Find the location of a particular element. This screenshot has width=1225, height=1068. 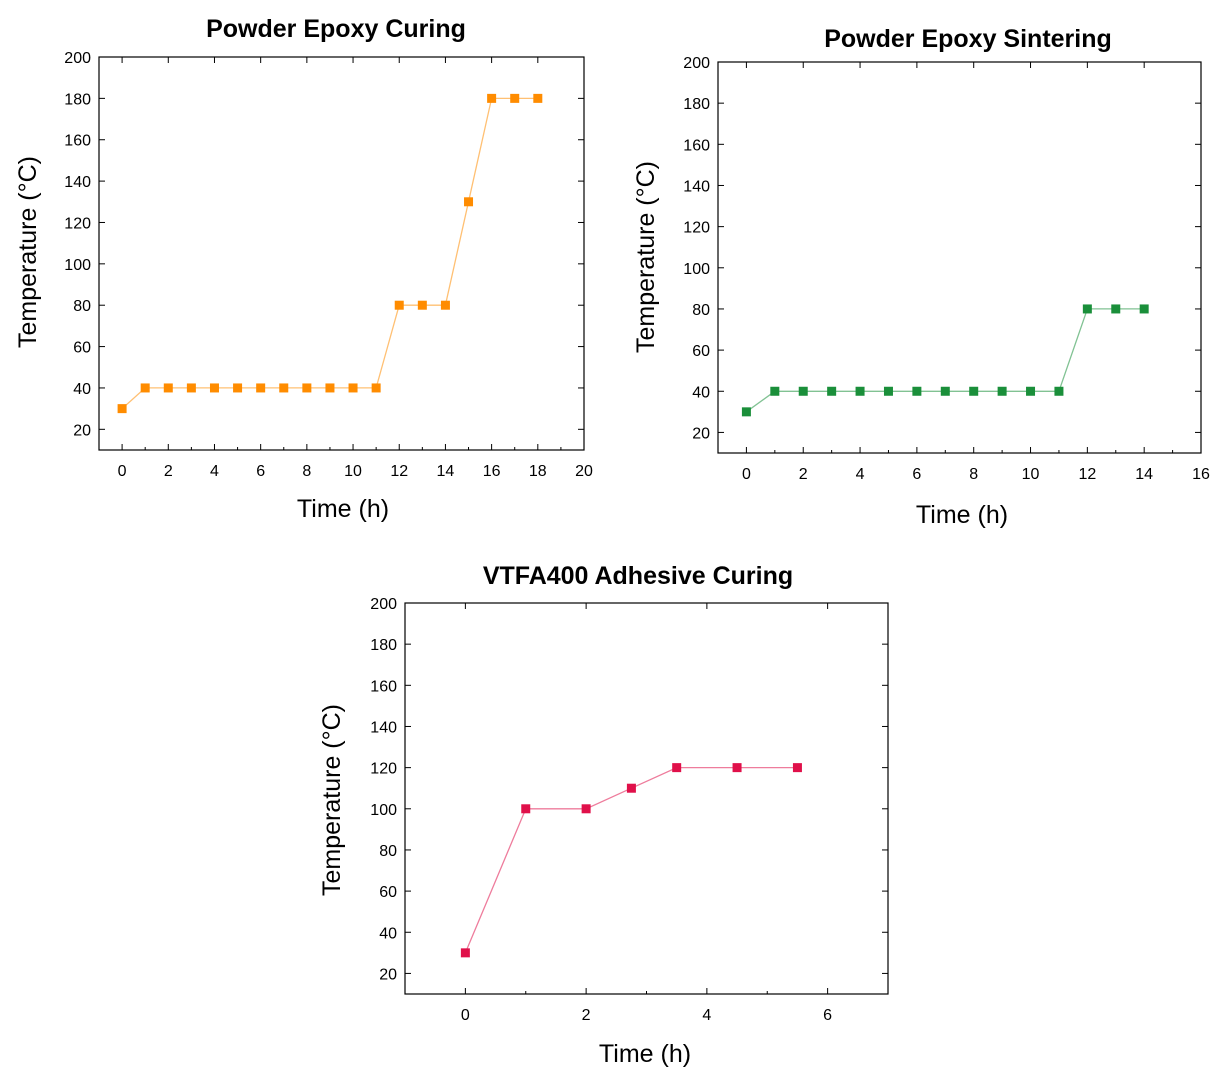

chart-title: Powder Epoxy Sintering is located at coordinates (968, 39).